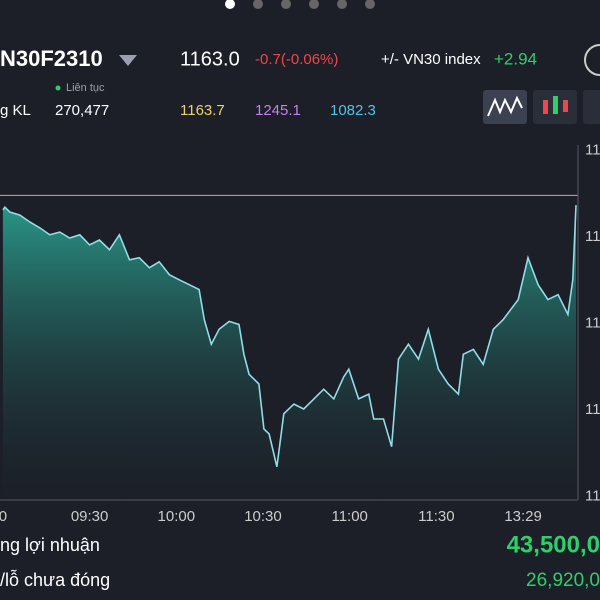 The image size is (600, 600). Describe the element at coordinates (523, 516) in the screenshot. I see `x-tick-label: 13:29` at that location.